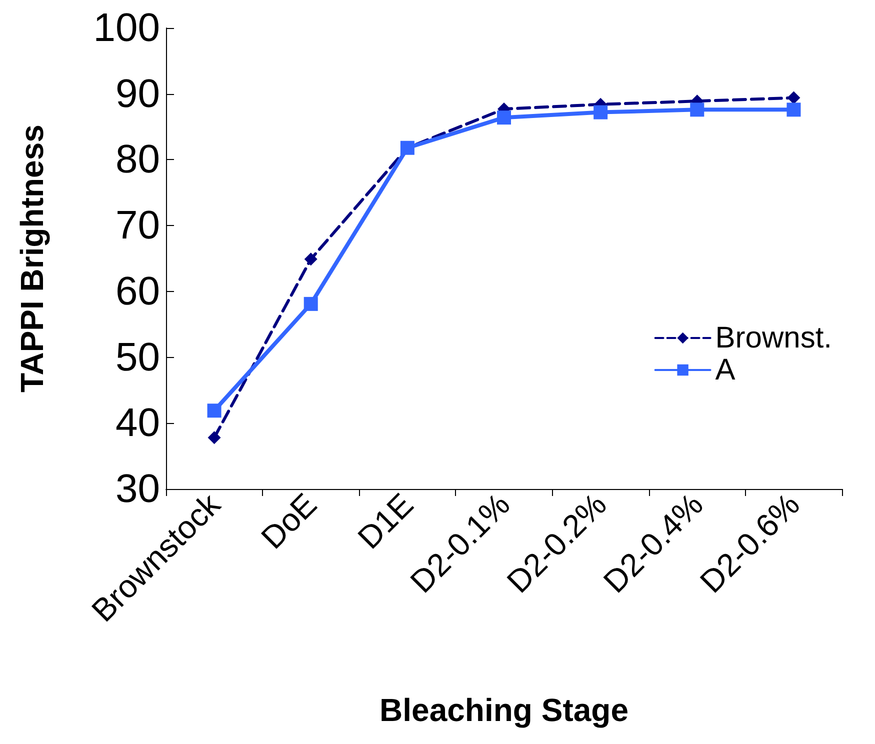 The image size is (875, 744). What do you see at coordinates (126, 28) in the screenshot?
I see `y-tick-label: 100` at bounding box center [126, 28].